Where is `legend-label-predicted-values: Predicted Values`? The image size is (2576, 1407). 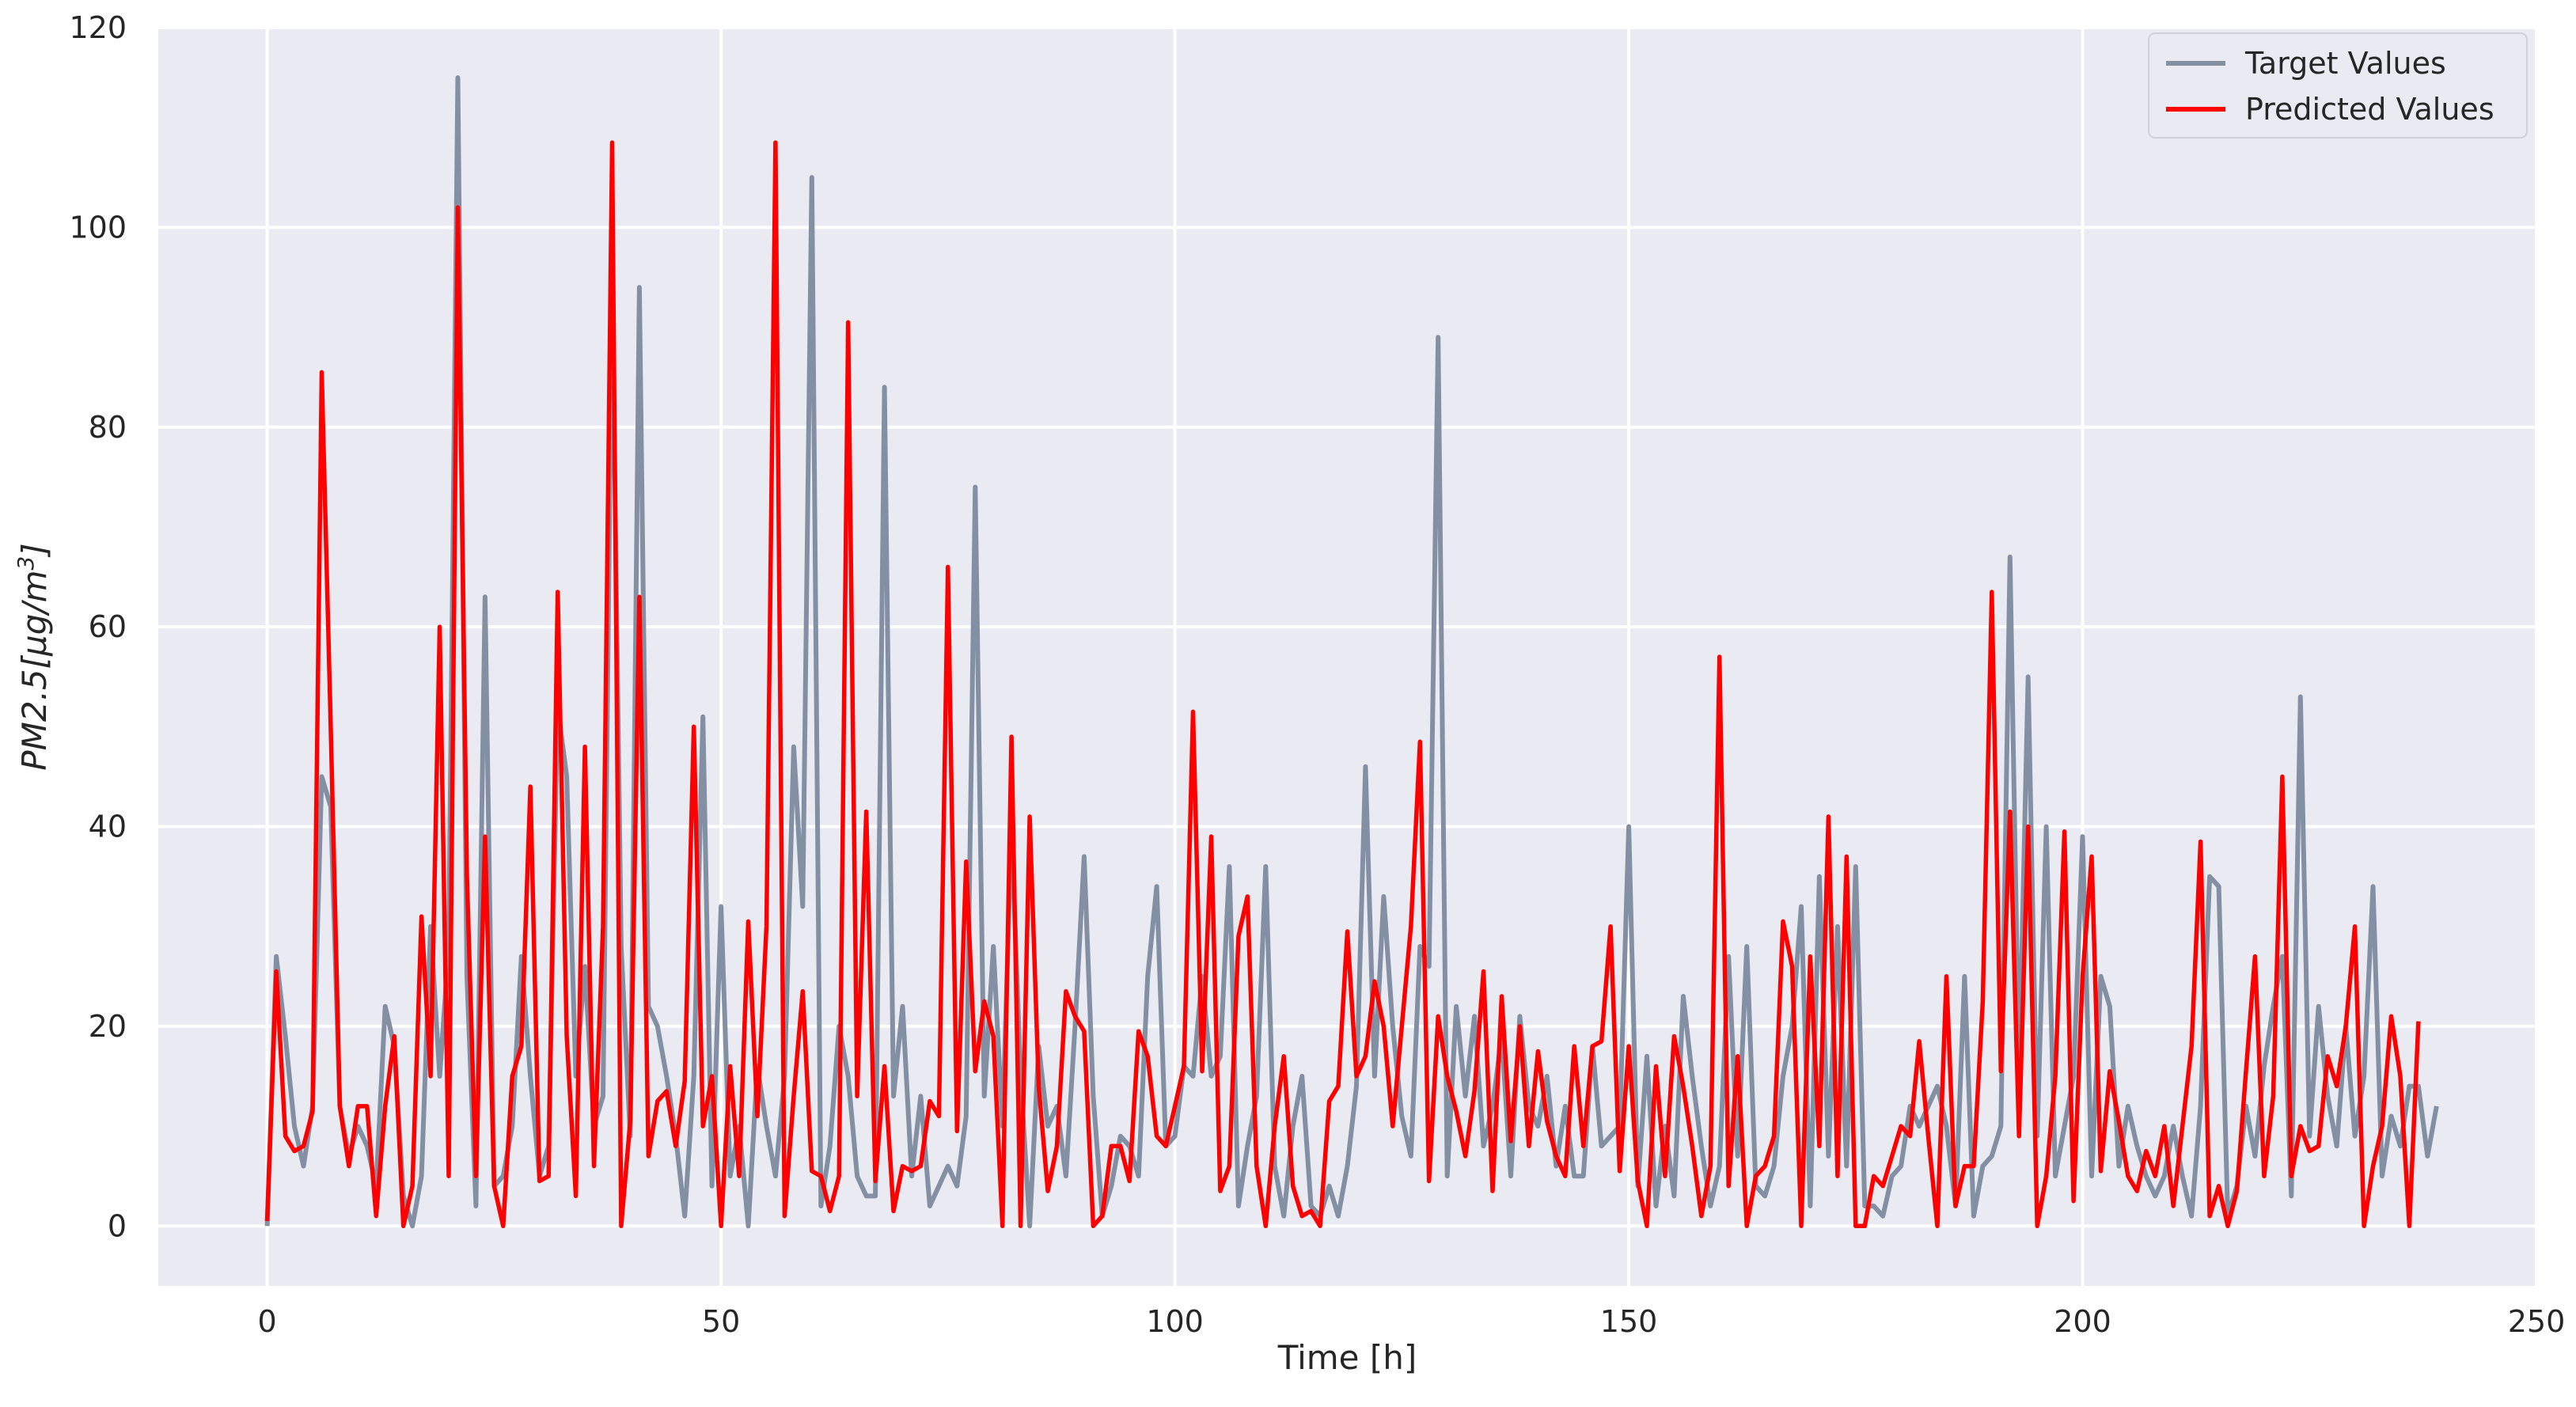
legend-label-predicted-values: Predicted Values is located at coordinates (2369, 110).